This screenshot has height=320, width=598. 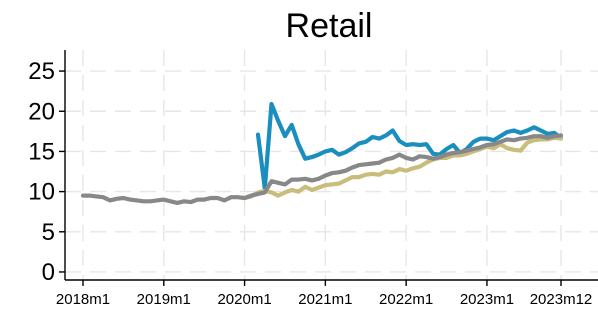 What do you see at coordinates (406, 299) in the screenshot?
I see `x-tick-label: 2022m1` at bounding box center [406, 299].